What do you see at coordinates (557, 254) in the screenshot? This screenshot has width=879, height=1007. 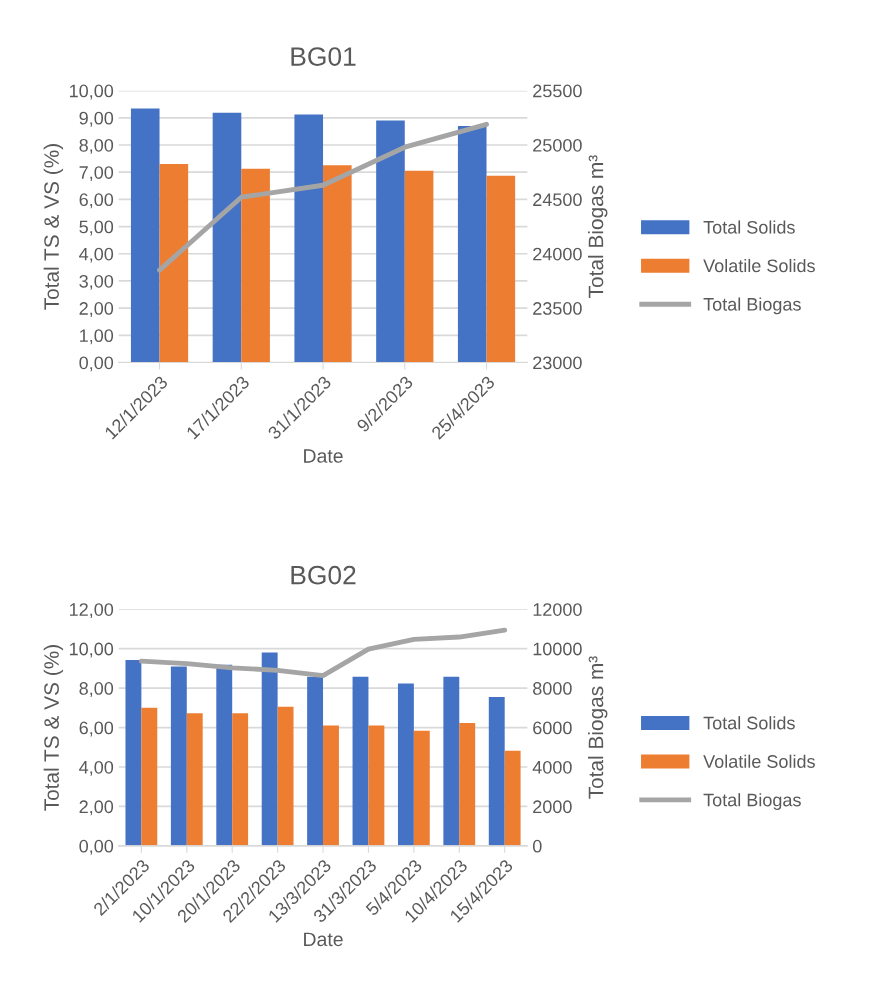 I see `y2-tick-label: 24000` at bounding box center [557, 254].